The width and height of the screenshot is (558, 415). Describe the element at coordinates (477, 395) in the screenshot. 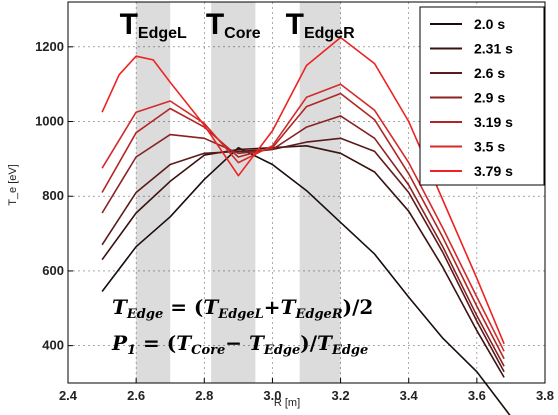

I see `x-tick-label: 3.6` at that location.